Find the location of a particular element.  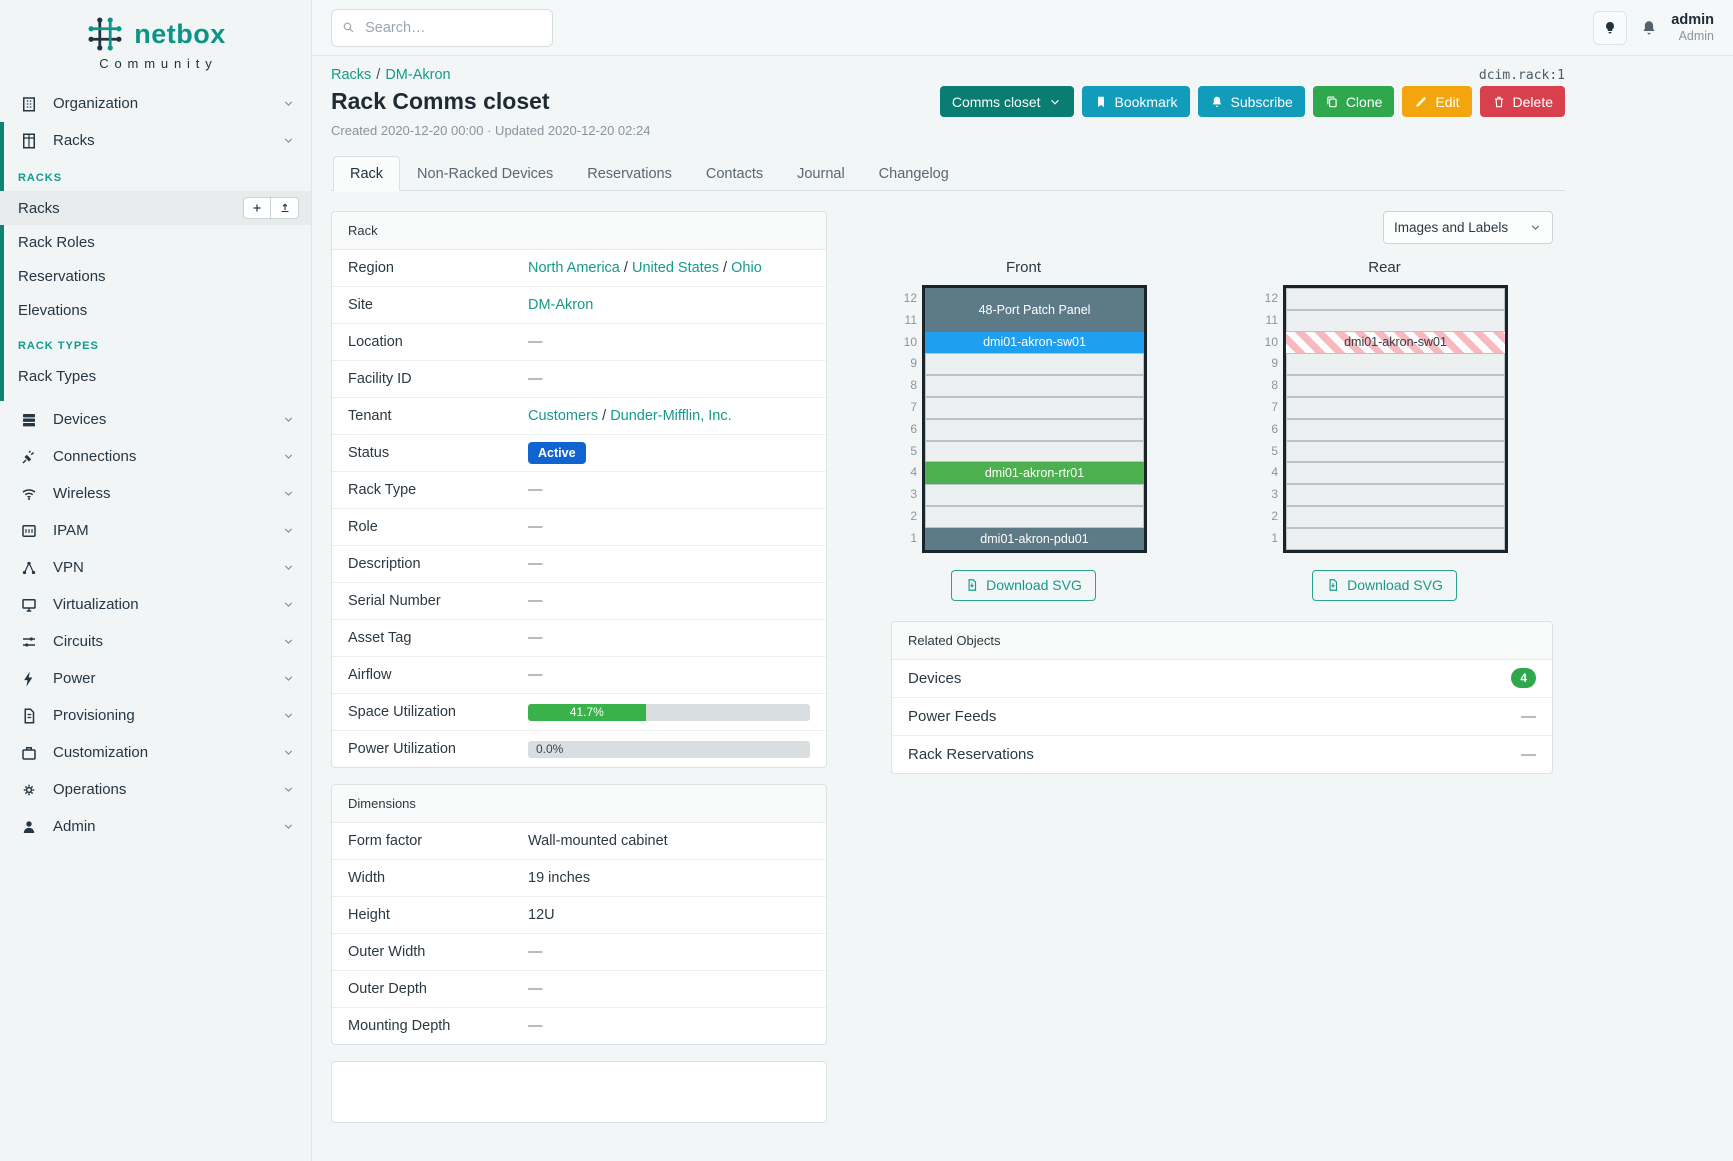

button-label: Bookmark is located at coordinates (1146, 101).